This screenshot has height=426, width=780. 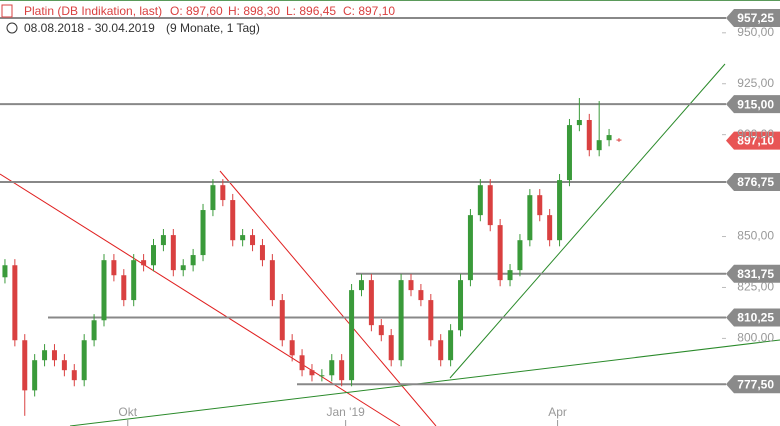 I want to click on period: (9 Monate, 1 Tag), so click(x=213, y=28).